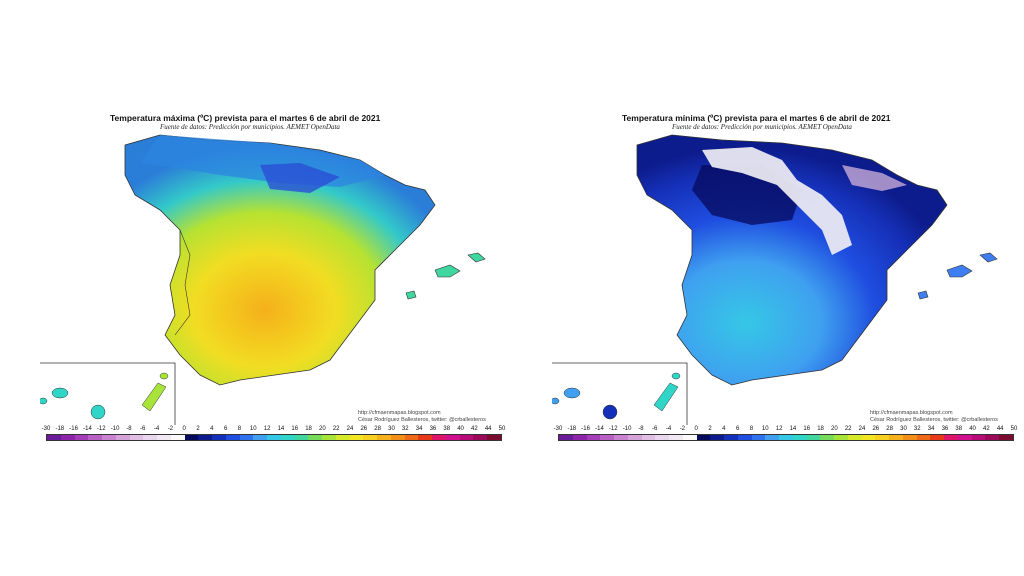  I want to click on legend-tick-label: 28, so click(889, 429).